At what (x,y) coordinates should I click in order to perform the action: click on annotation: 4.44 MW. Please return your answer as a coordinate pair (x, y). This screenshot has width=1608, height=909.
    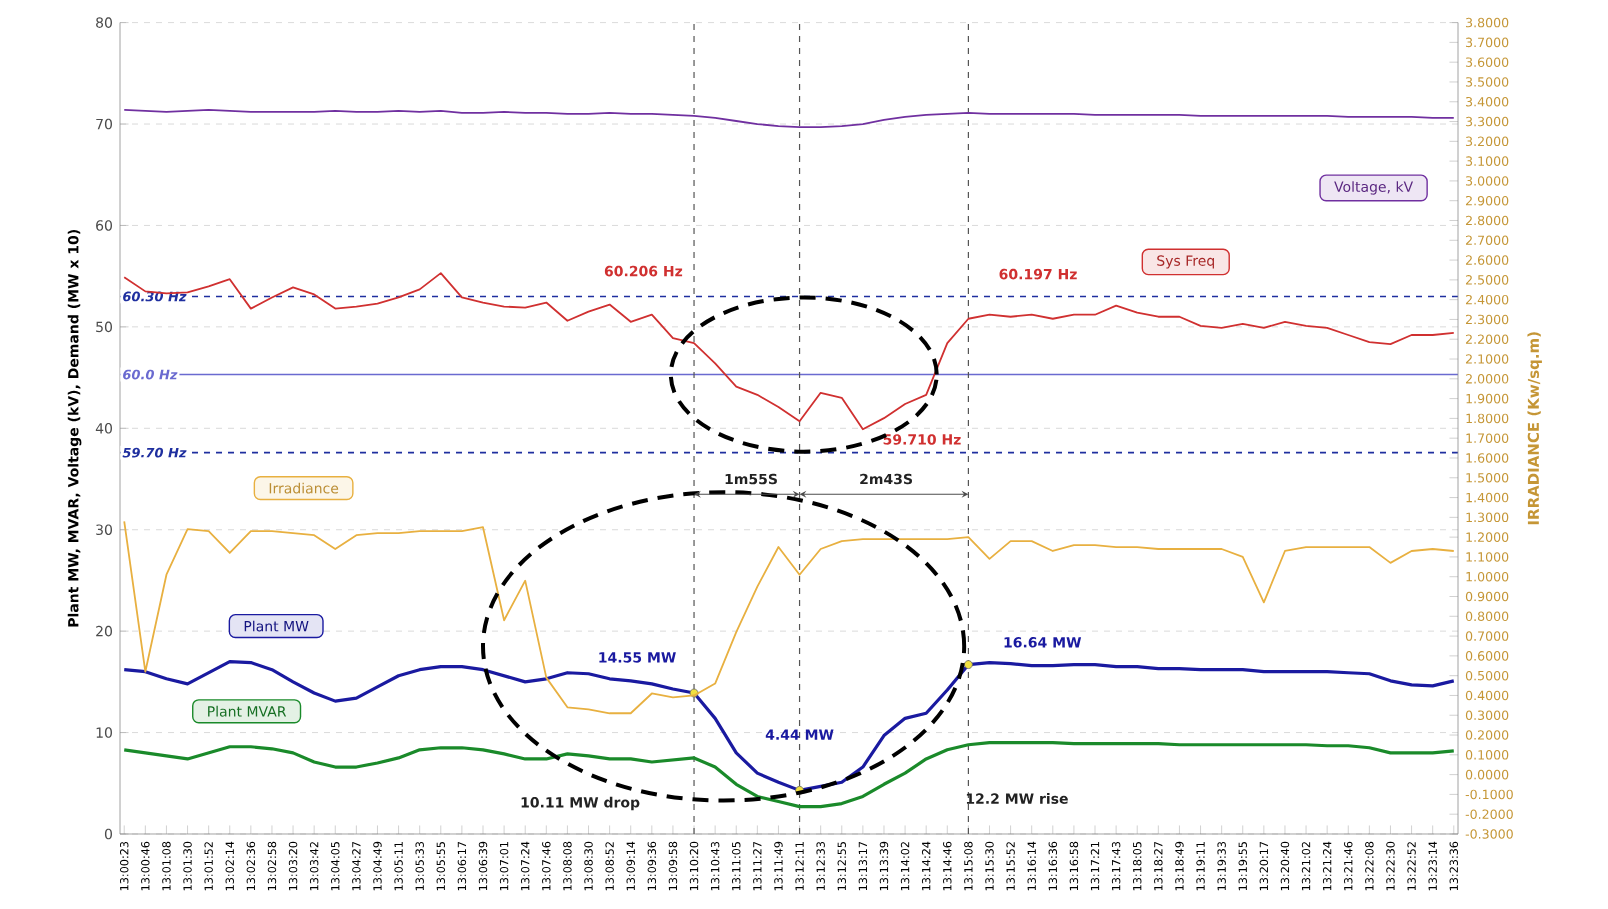
    Looking at the image, I should click on (799, 734).